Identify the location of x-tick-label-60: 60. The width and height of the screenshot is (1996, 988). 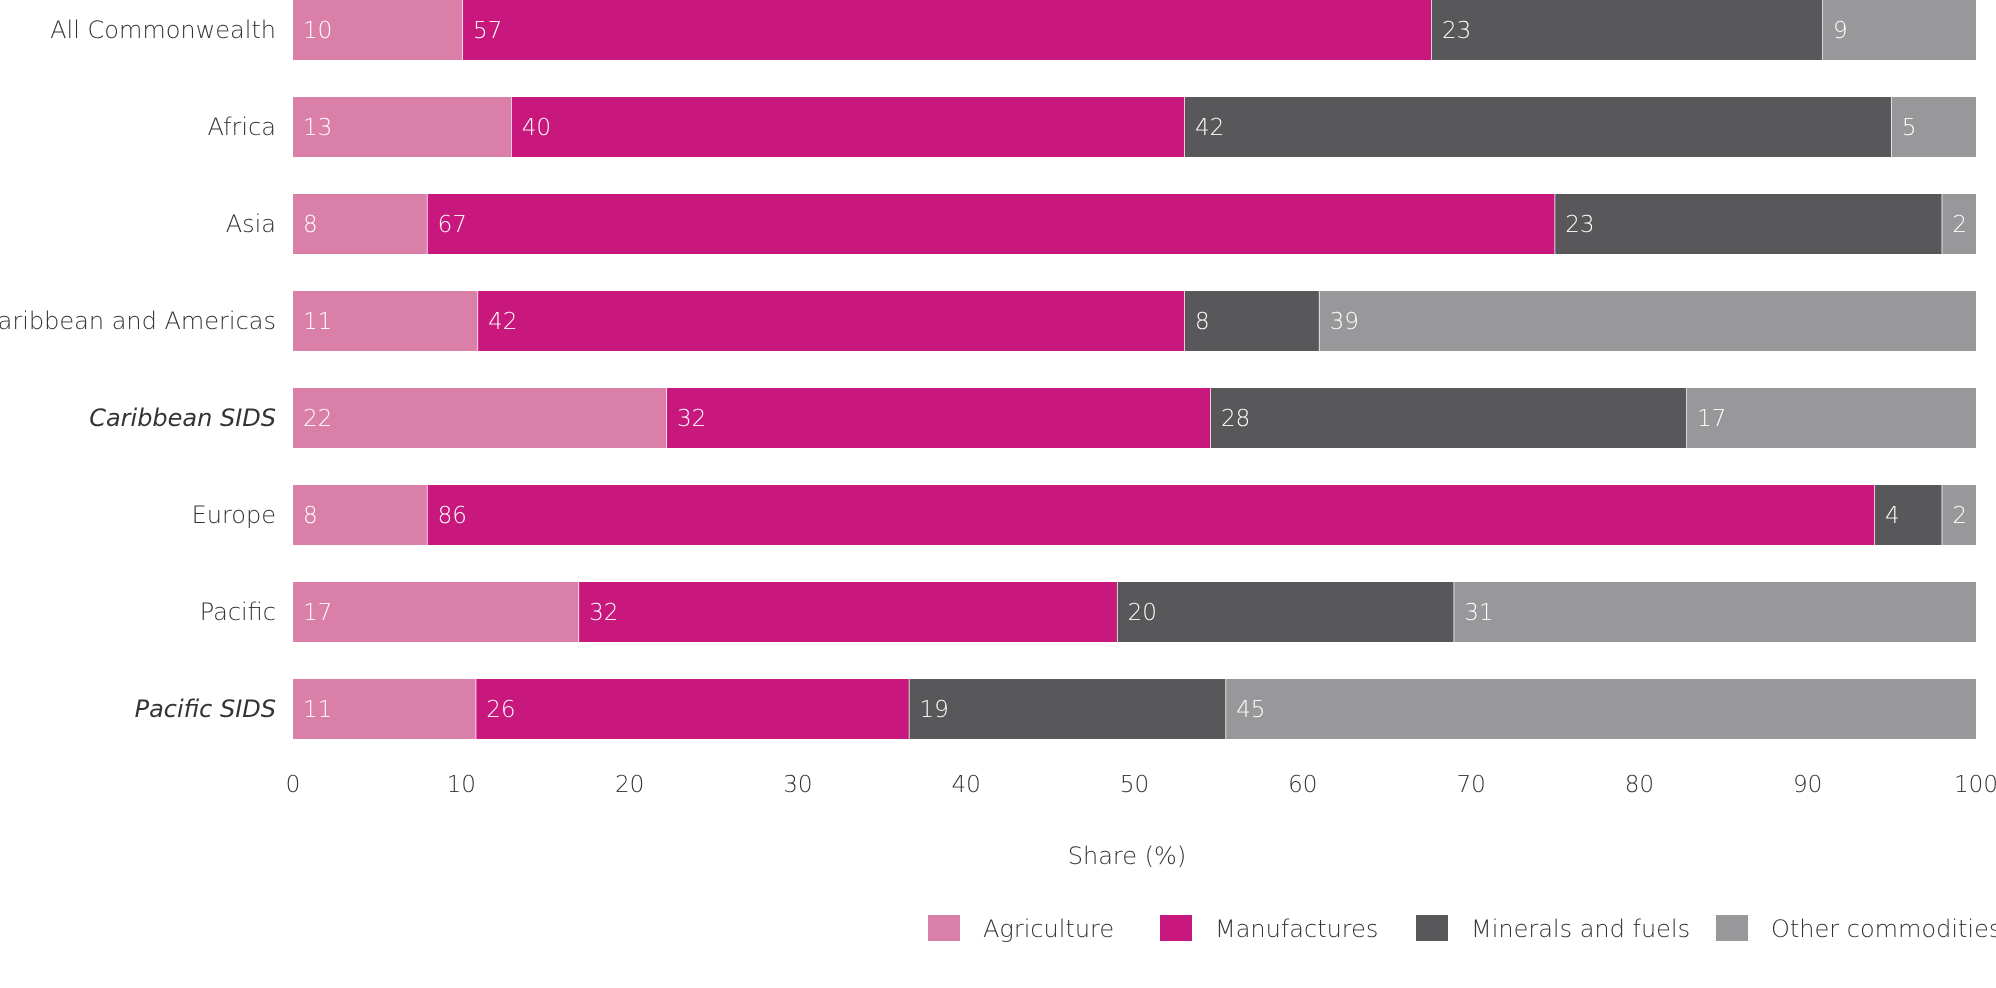
(1302, 785).